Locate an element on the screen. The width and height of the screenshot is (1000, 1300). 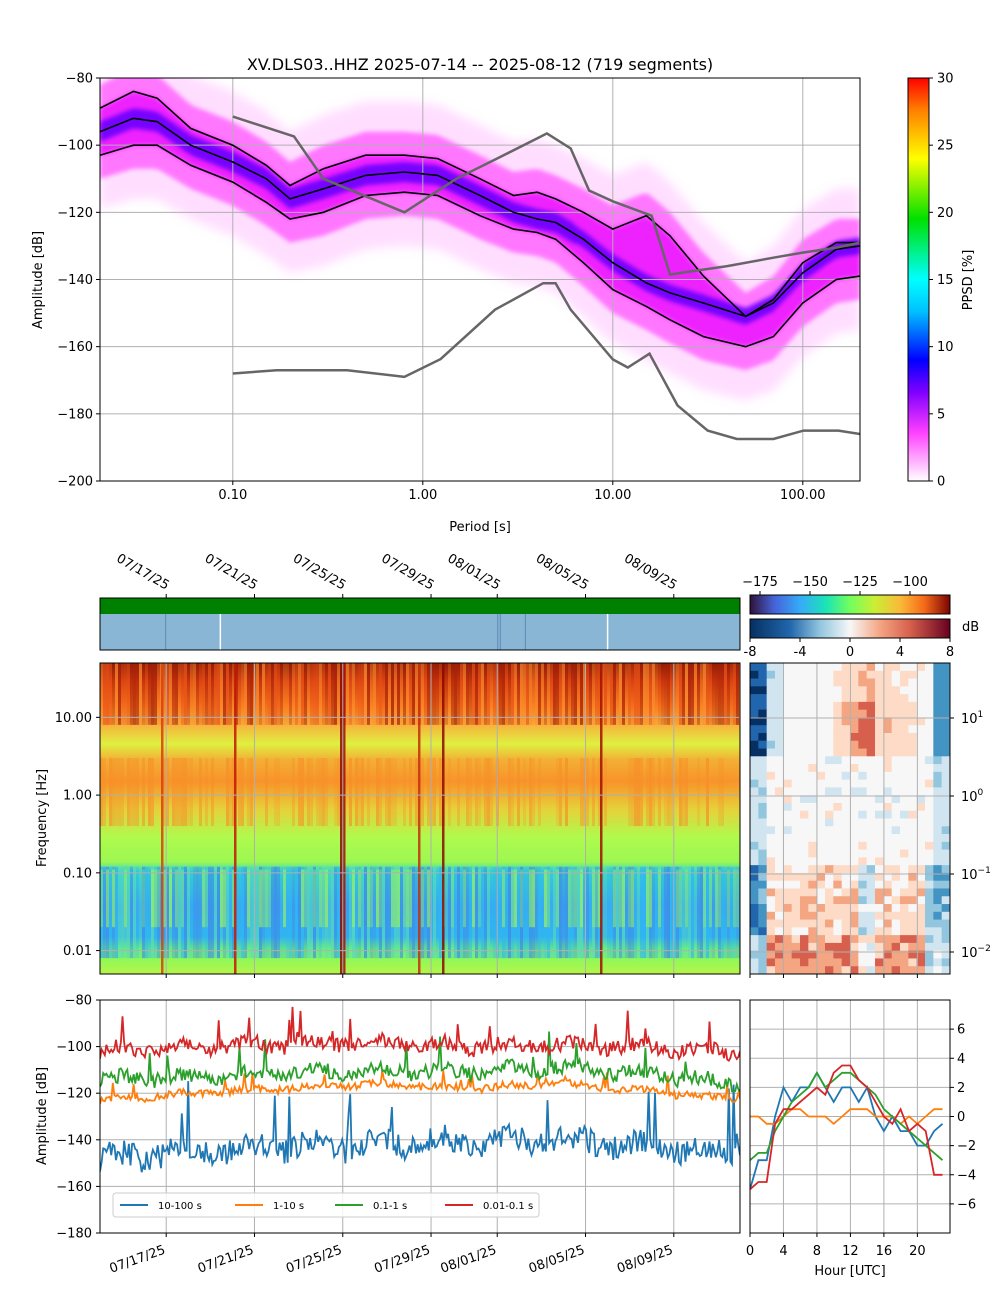
ppsd-colorbar-tick-label: 5 is located at coordinates (941, 414).